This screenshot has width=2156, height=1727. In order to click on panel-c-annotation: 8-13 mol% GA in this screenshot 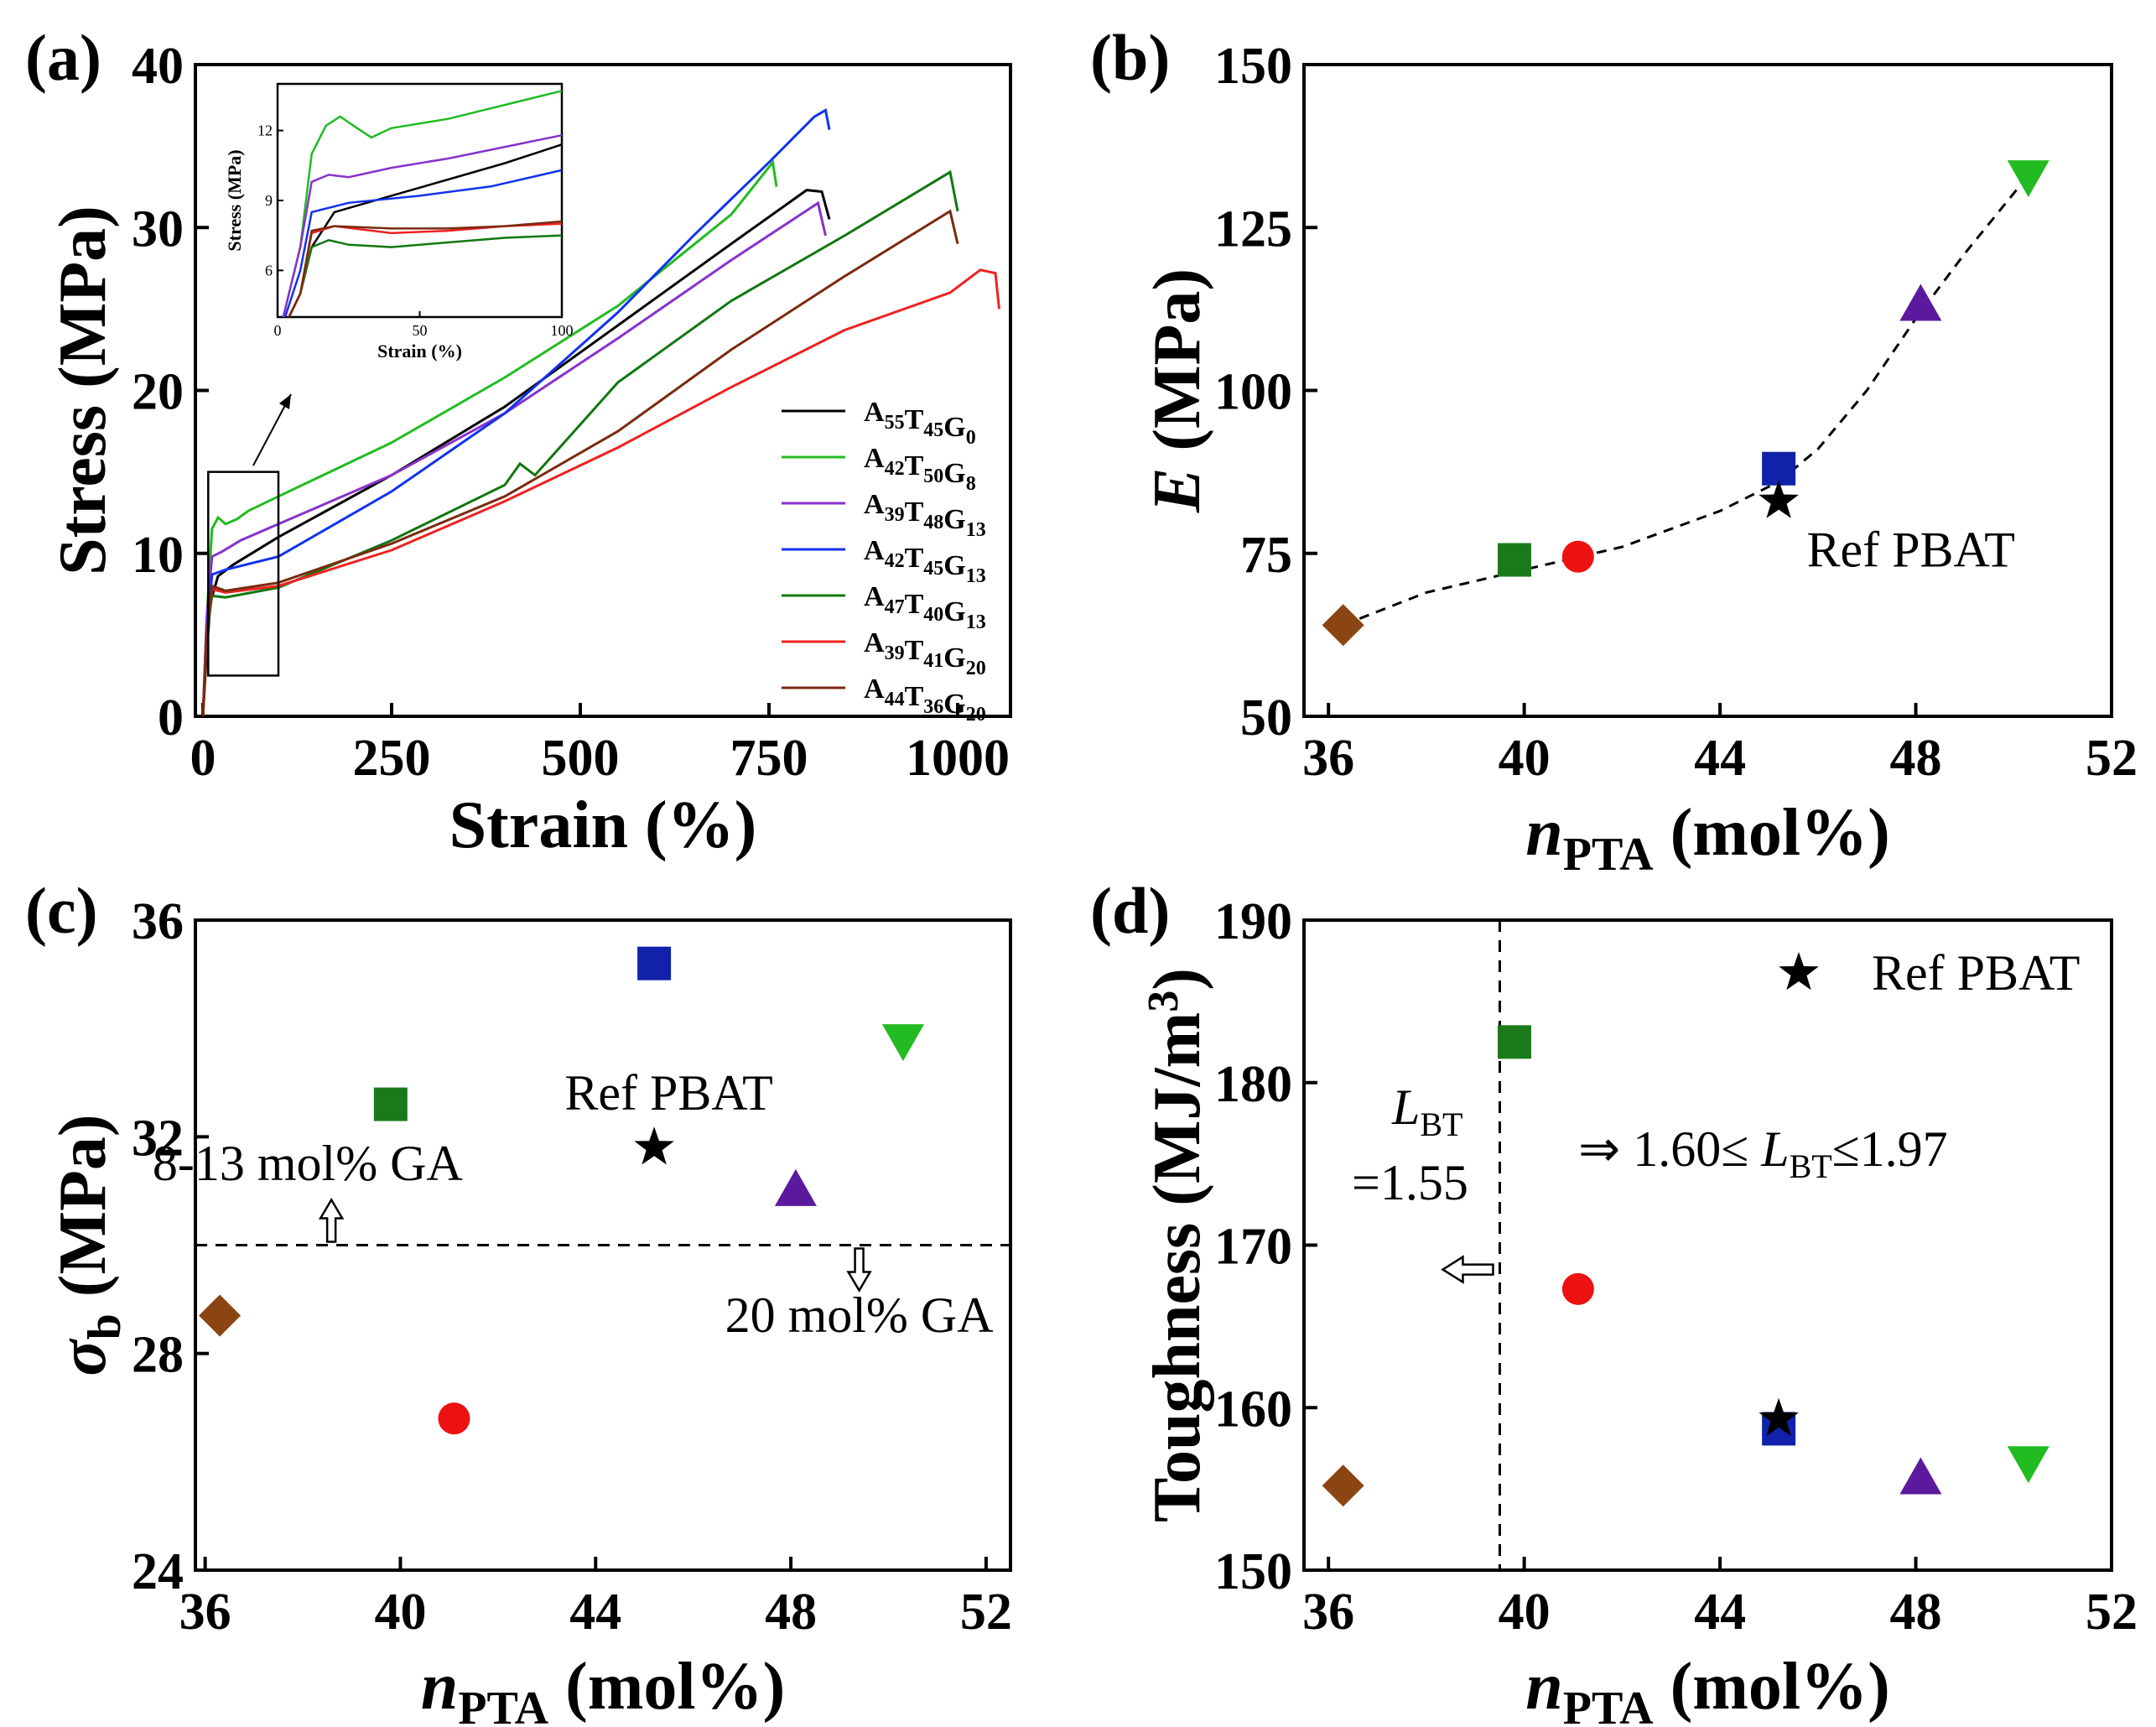, I will do `click(308, 1163)`.